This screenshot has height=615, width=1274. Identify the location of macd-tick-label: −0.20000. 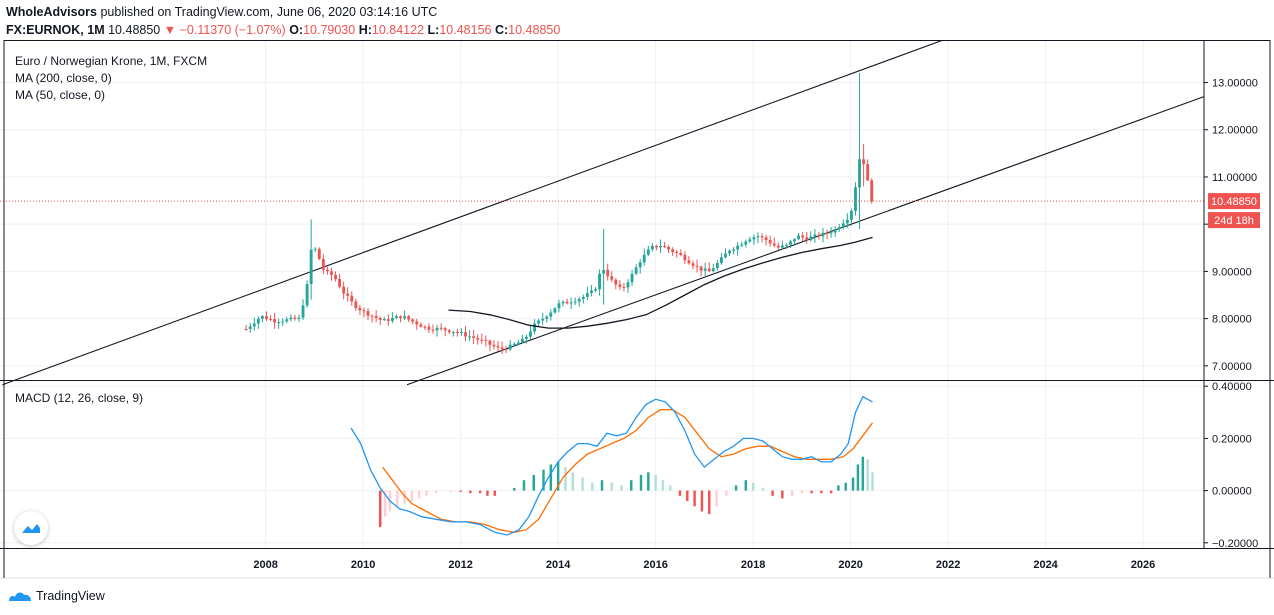
(1235, 544).